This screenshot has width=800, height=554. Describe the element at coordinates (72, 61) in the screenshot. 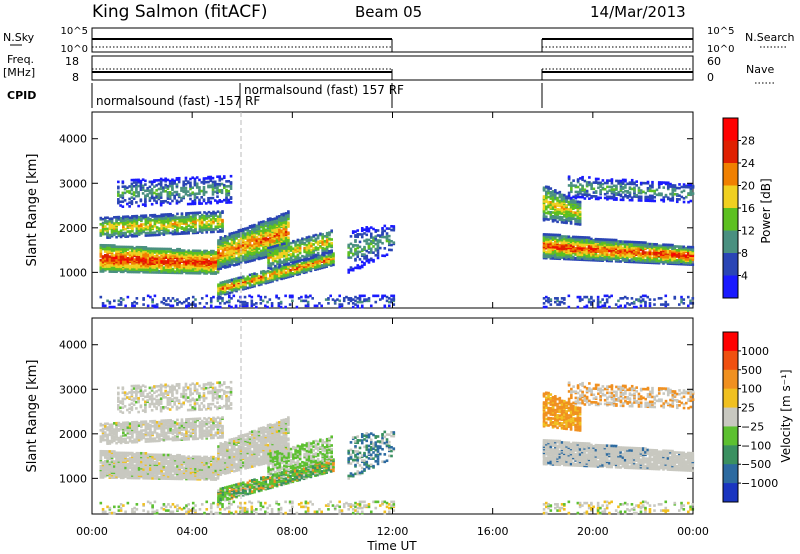

I see `freq-tick-top: 18` at that location.